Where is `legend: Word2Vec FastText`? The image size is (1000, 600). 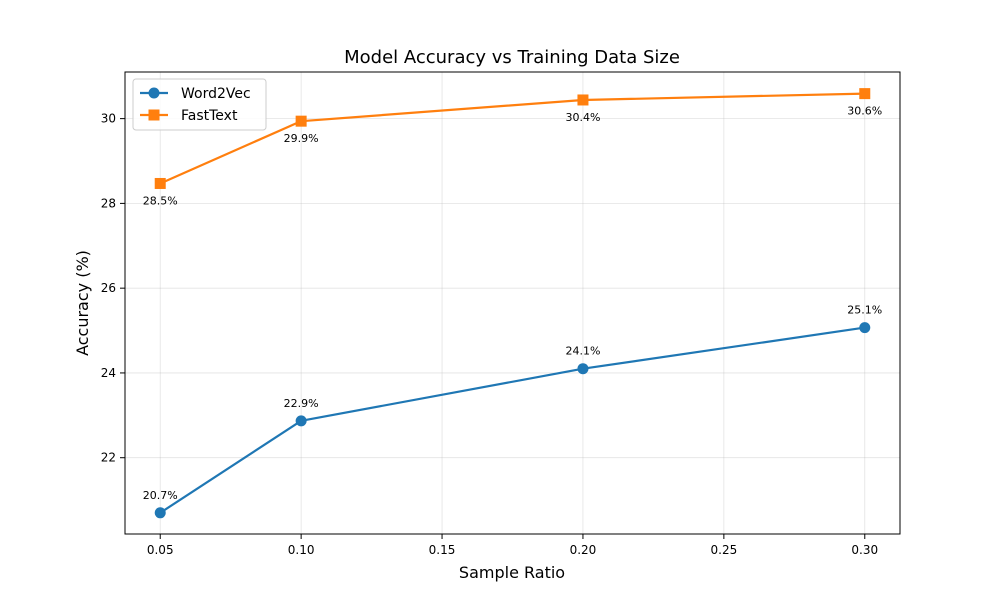 legend: Word2Vec FastText is located at coordinates (199, 104).